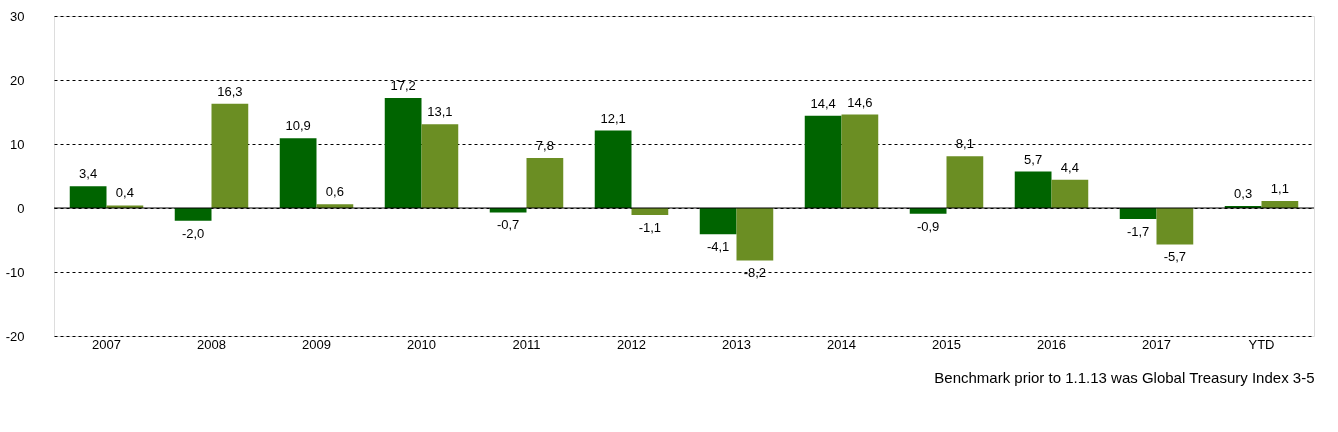 The image size is (1338, 432). Describe the element at coordinates (1279, 188) in the screenshot. I see `data-label: 1,1` at that location.